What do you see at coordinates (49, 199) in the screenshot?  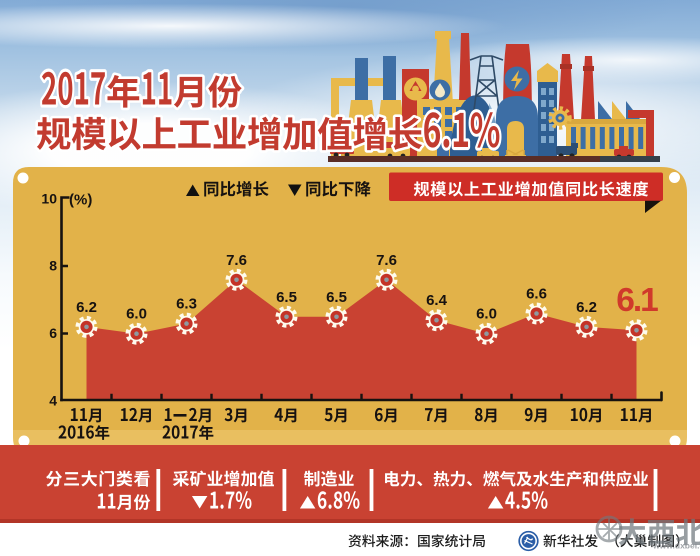 I see `svg-text: 10` at bounding box center [49, 199].